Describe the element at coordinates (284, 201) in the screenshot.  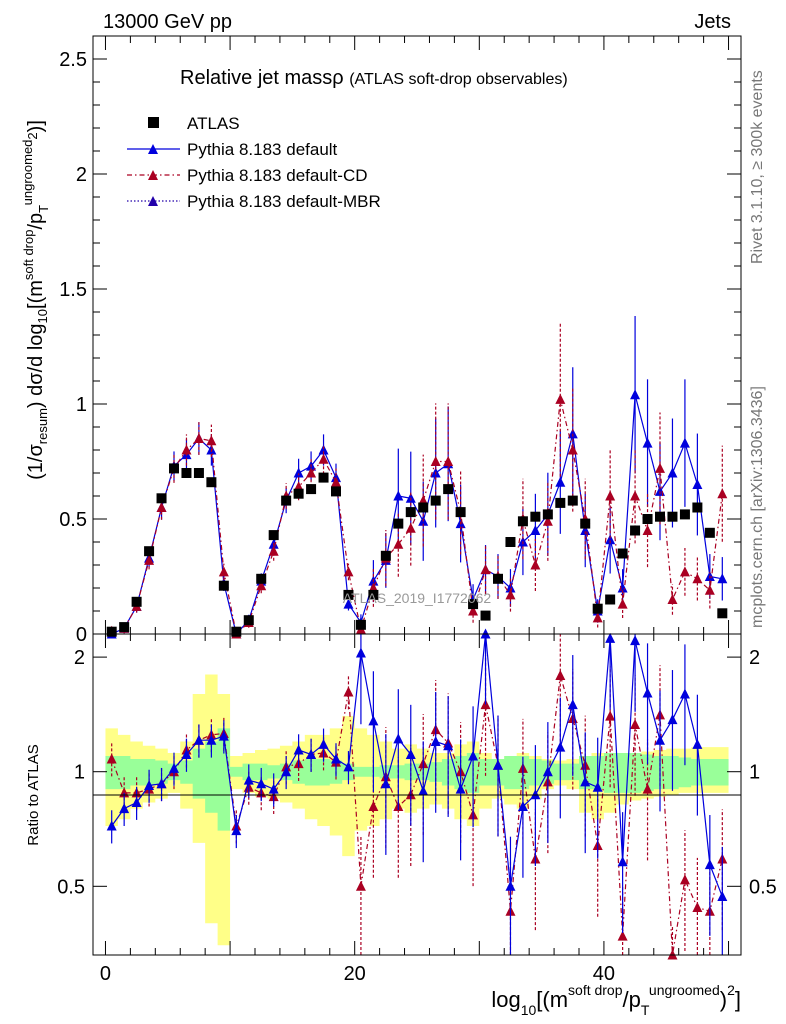
I see `legend-mbr-label: Pythia 8.183 default-MBR` at that location.